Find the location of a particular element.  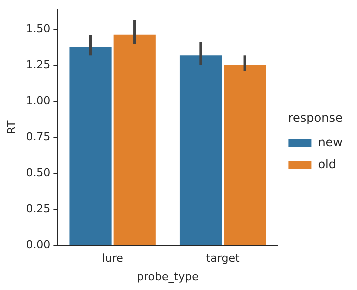

y-tick-label: 0.00 is located at coordinates (38, 245).